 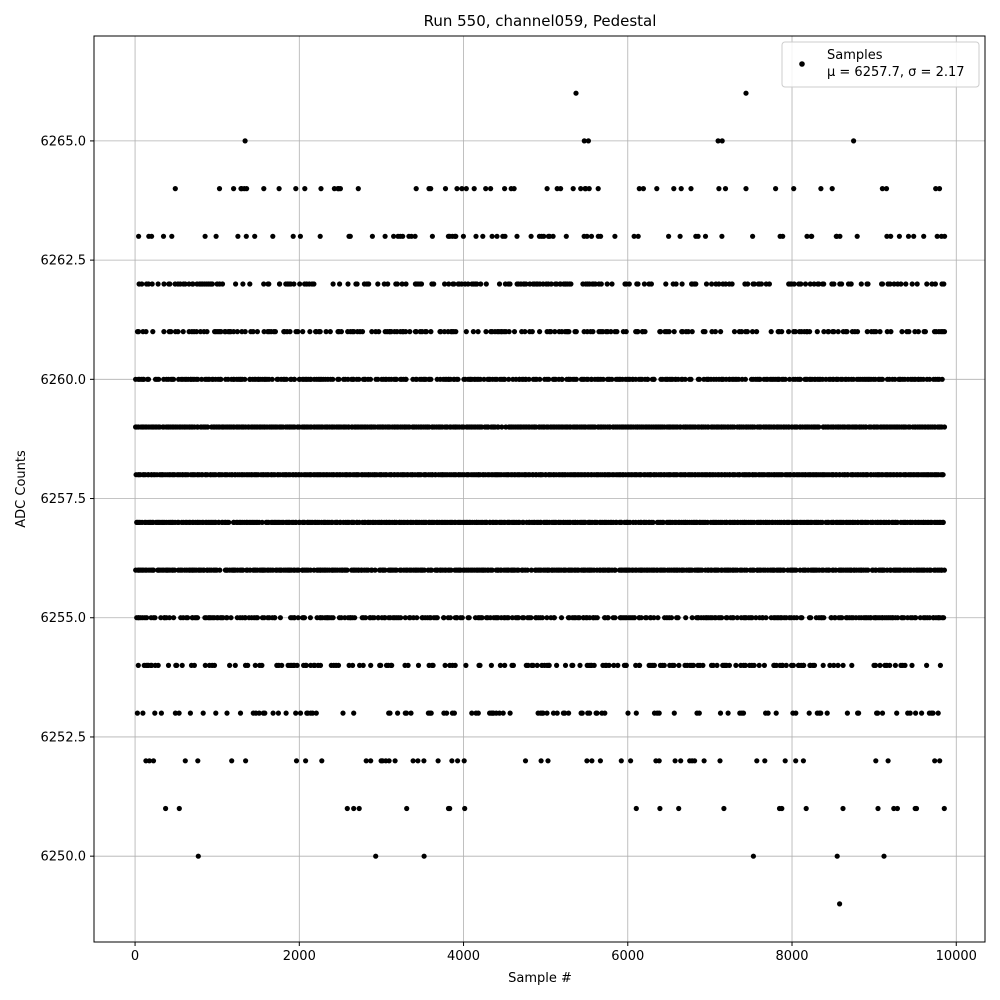 What do you see at coordinates (802, 64) in the screenshot?
I see `legend-marker` at bounding box center [802, 64].